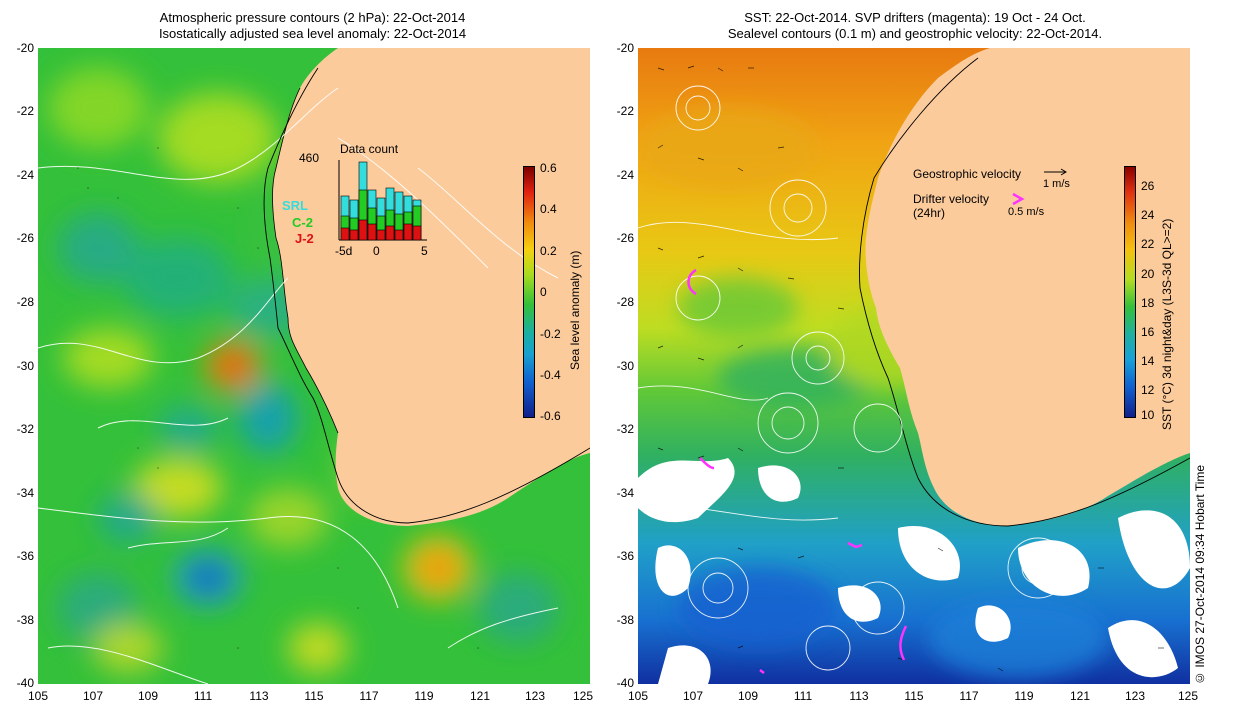 Image resolution: width=1250 pixels, height=720 pixels. I want to click on right-x-tick: 109, so click(748, 696).